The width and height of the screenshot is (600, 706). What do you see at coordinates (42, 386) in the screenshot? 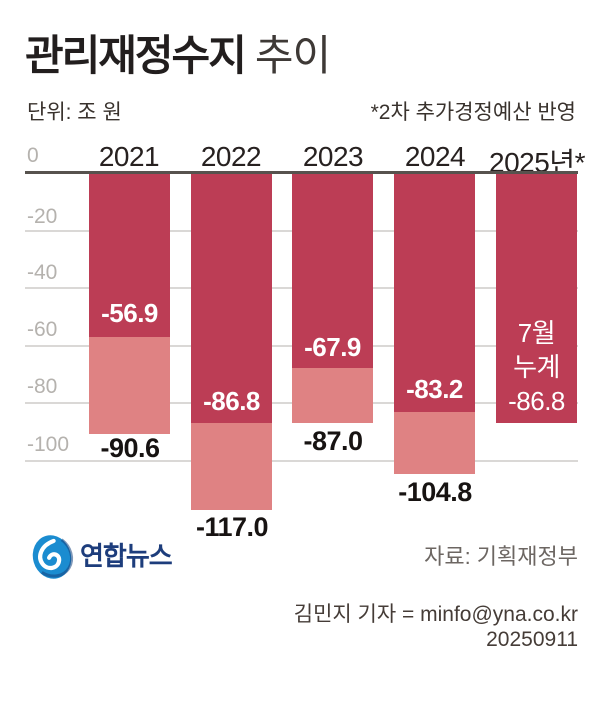
I see `ytick-80: -80` at bounding box center [42, 386].